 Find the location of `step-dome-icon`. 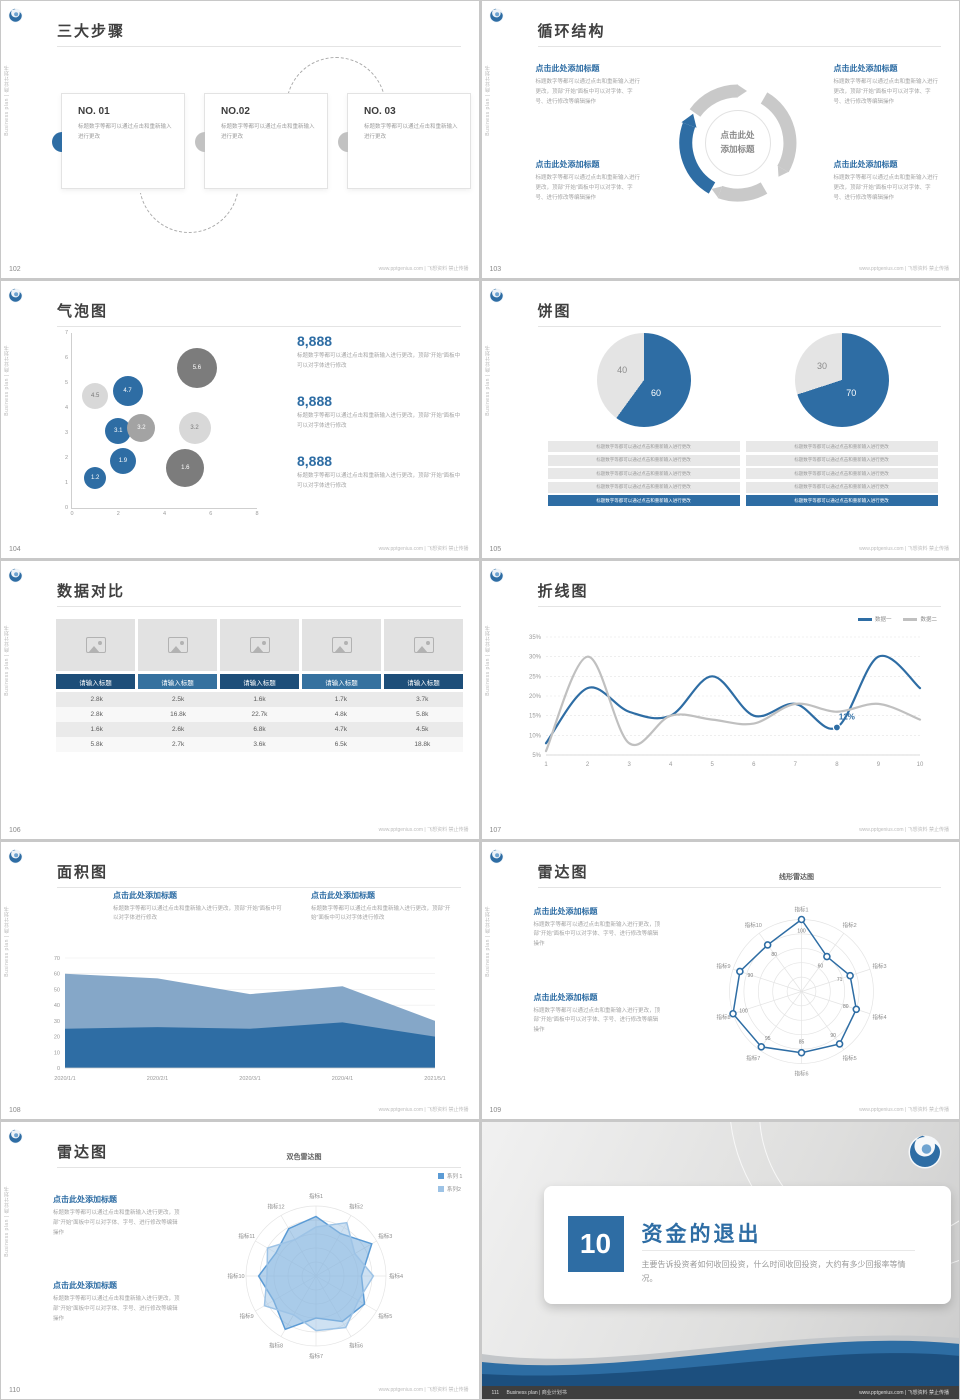

step-dome-icon is located at coordinates (343, 142).